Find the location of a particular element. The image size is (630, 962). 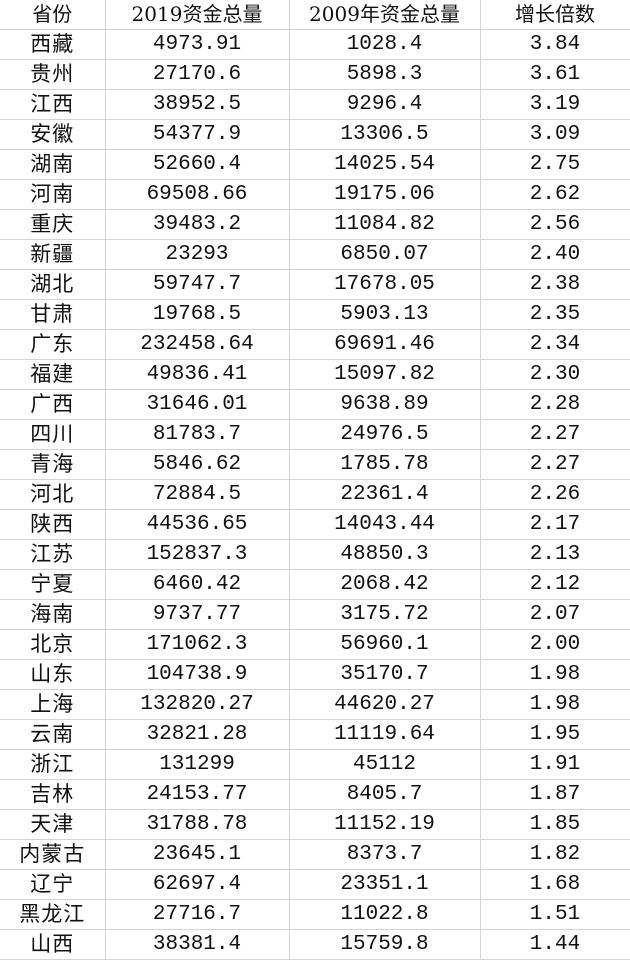

cell-province: 江西 is located at coordinates (53, 104).